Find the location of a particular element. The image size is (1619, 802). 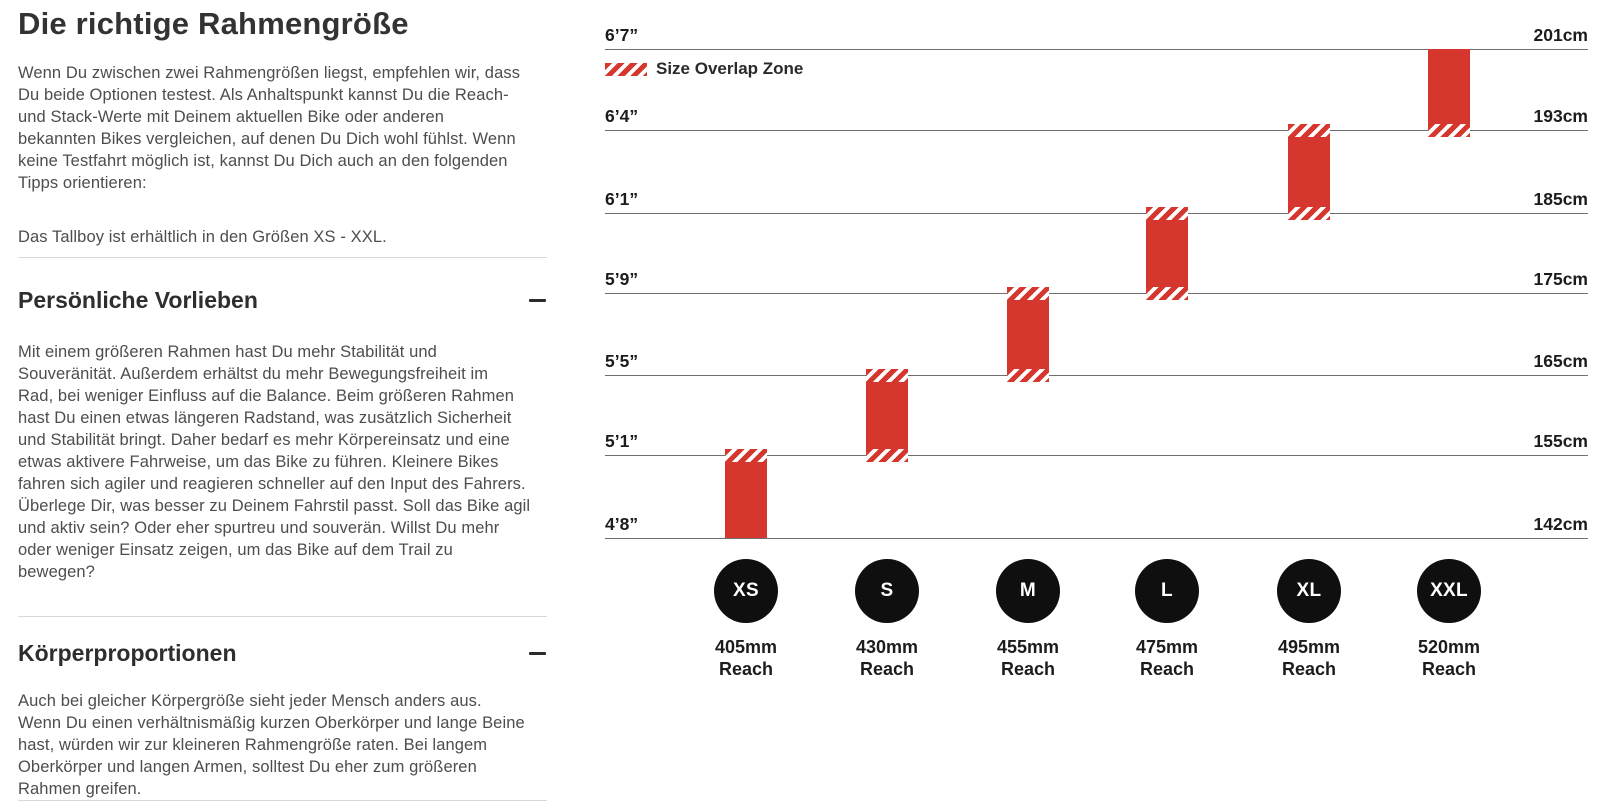

height-tick-metric: 142cm is located at coordinates (1561, 524).